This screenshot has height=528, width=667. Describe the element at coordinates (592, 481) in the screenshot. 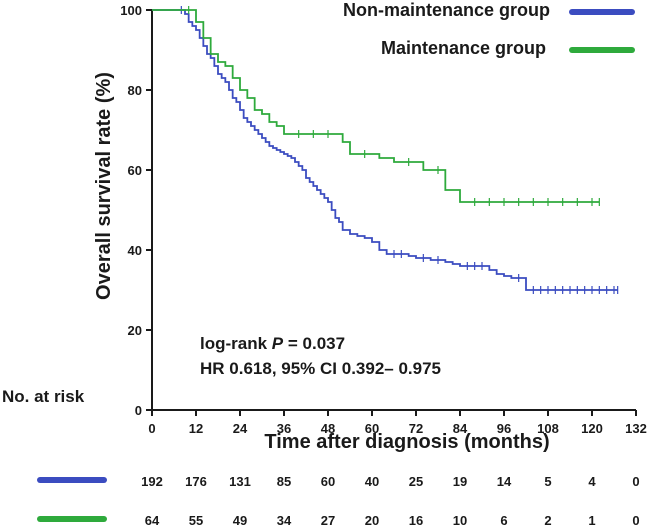

I see `risk-value-non-maintenance: 4` at that location.